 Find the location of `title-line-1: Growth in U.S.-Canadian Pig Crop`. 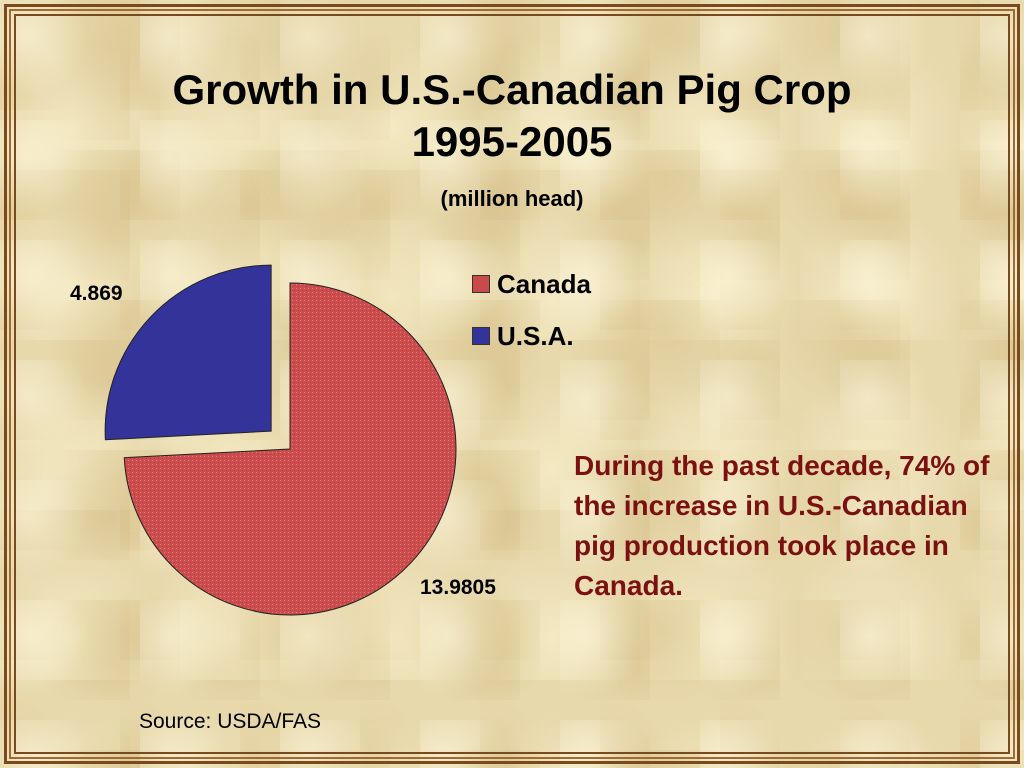

title-line-1: Growth in U.S.-Canadian Pig Crop is located at coordinates (512, 89).